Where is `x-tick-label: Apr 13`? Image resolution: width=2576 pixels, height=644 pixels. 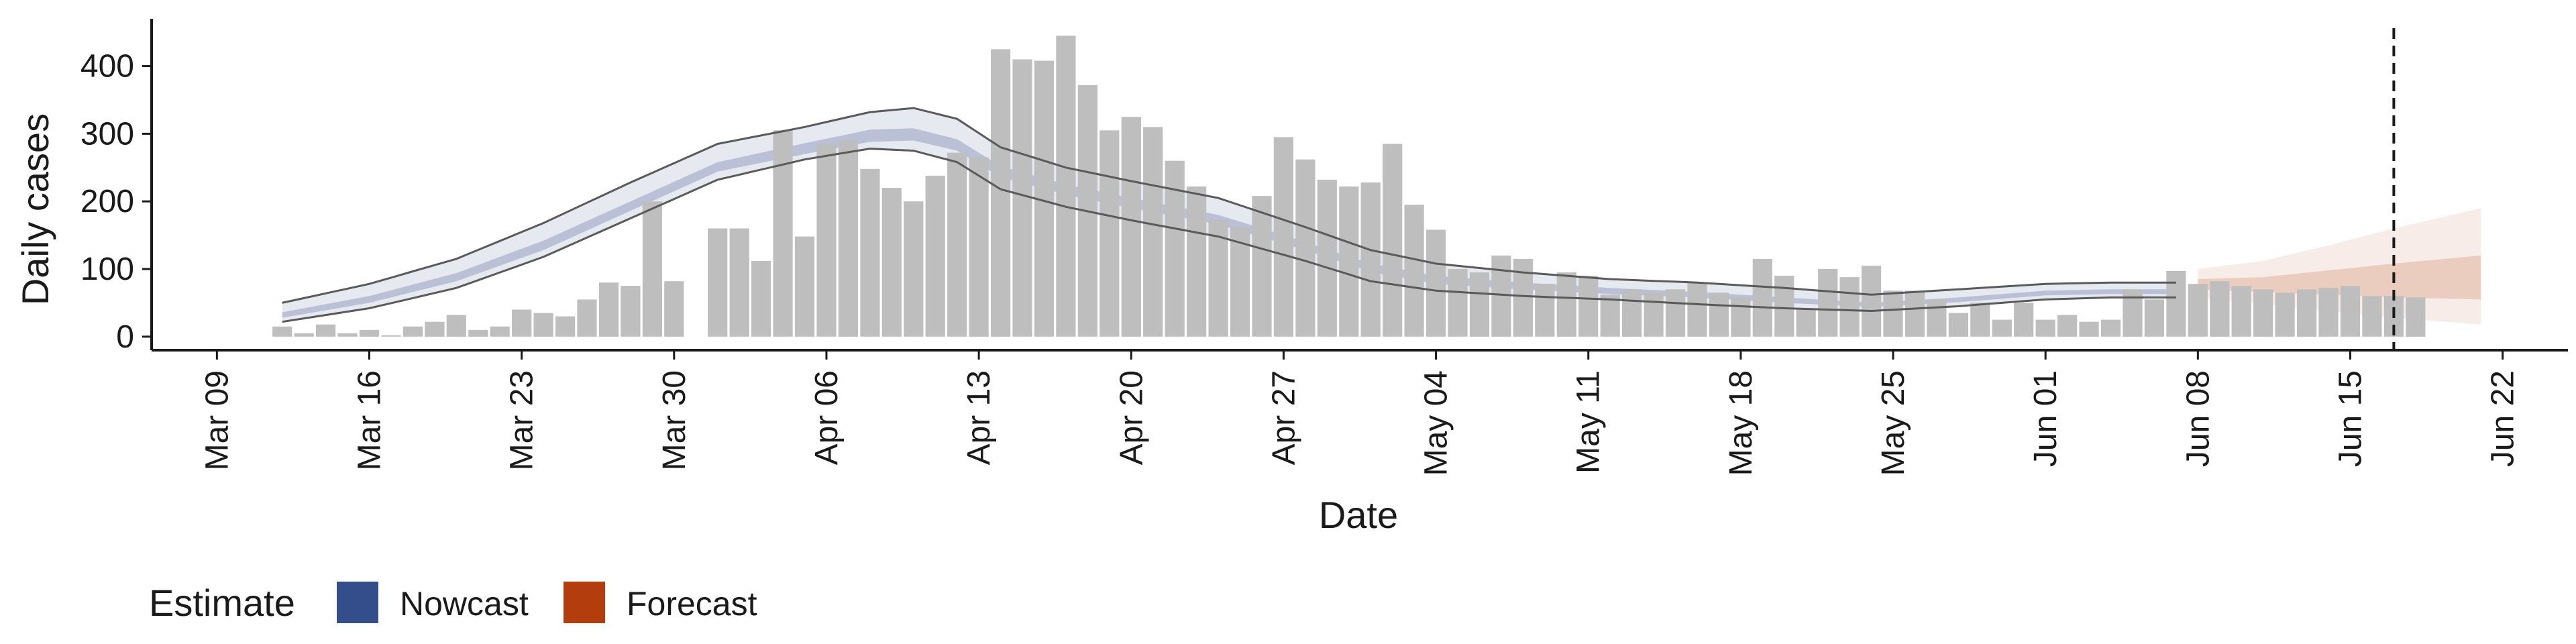
x-tick-label: Apr 13 is located at coordinates (979, 417).